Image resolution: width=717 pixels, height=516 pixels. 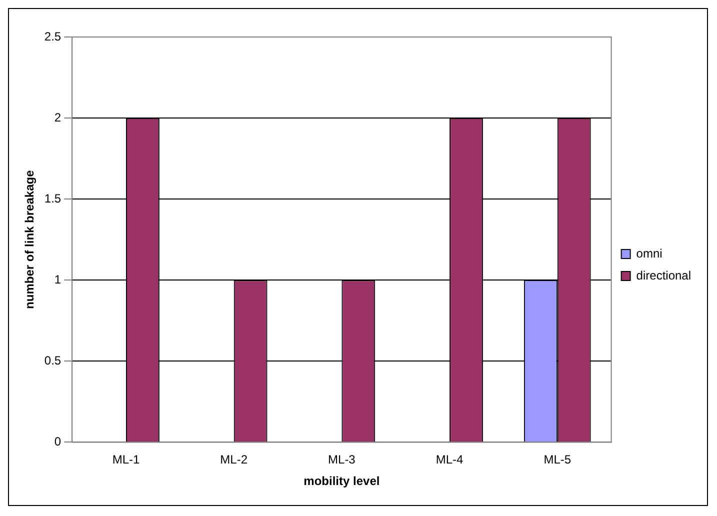 I want to click on x-tick-label: ML-1, so click(x=126, y=459).